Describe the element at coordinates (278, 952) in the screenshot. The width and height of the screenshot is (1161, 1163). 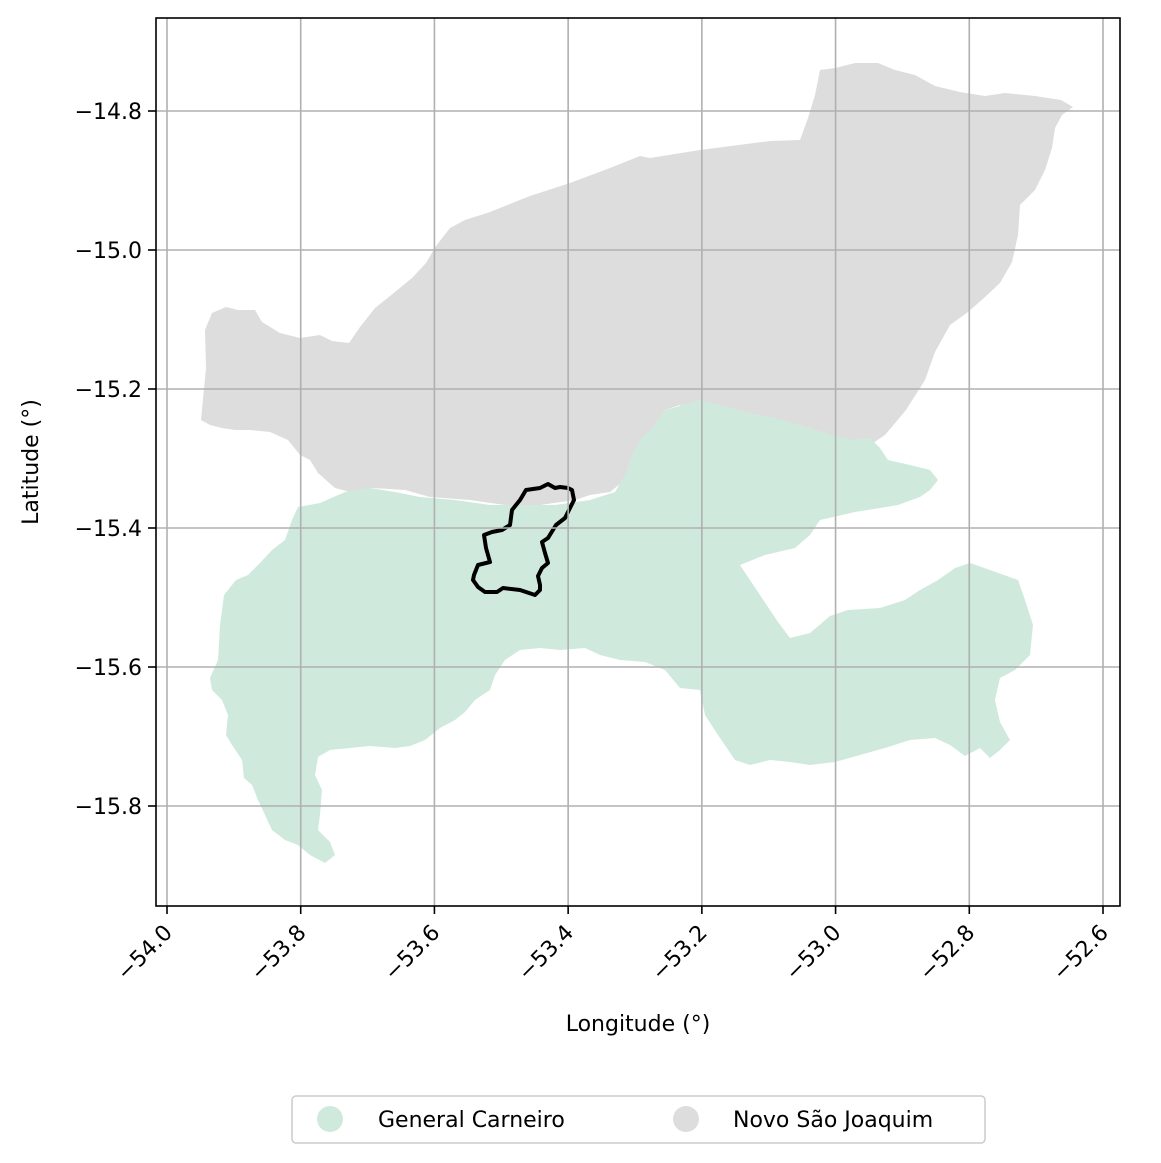
I see `x-tick-label: −53.8` at that location.